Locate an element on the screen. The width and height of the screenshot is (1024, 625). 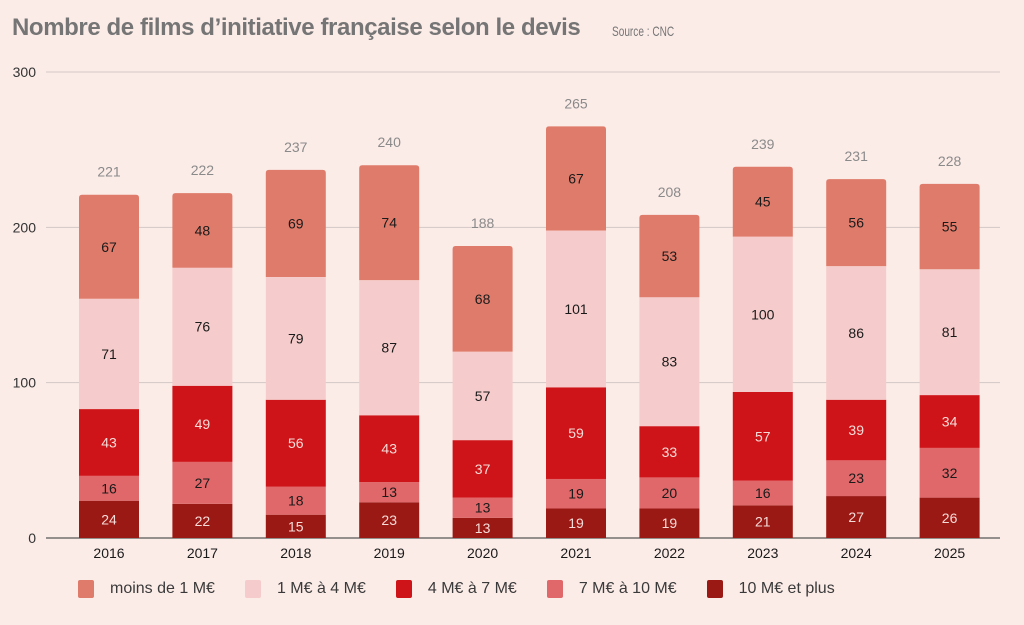
data-label: 15 is located at coordinates (296, 526).